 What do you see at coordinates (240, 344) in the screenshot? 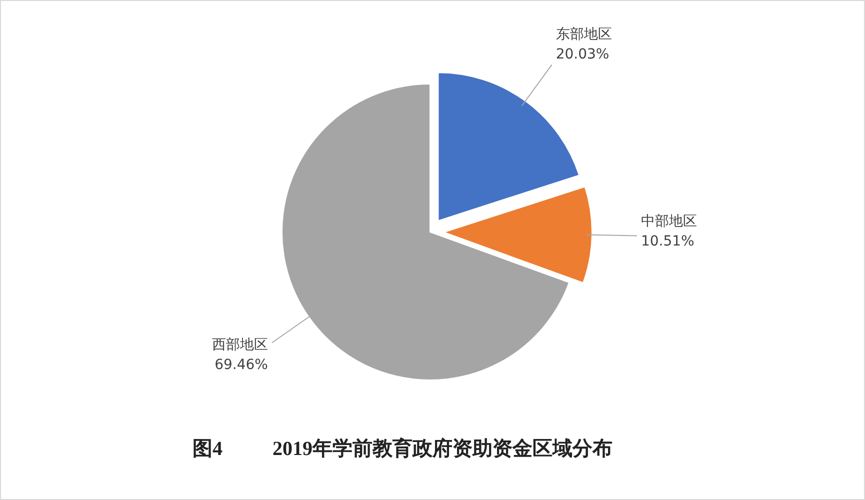
I see `slice-label: 西部地区` at bounding box center [240, 344].